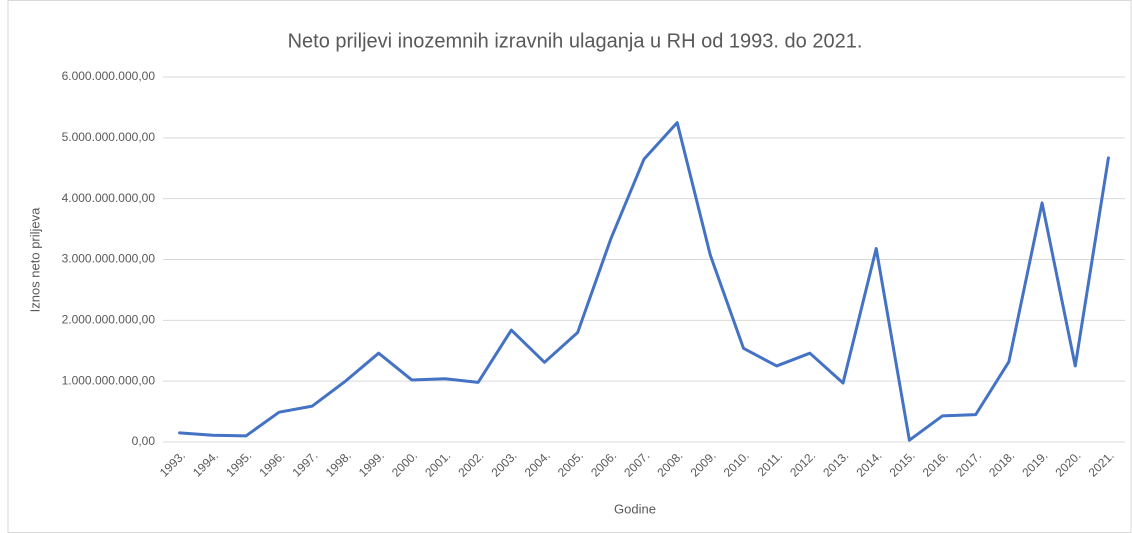 This screenshot has height=533, width=1132. I want to click on x-tick-label: 2019., so click(1034, 463).